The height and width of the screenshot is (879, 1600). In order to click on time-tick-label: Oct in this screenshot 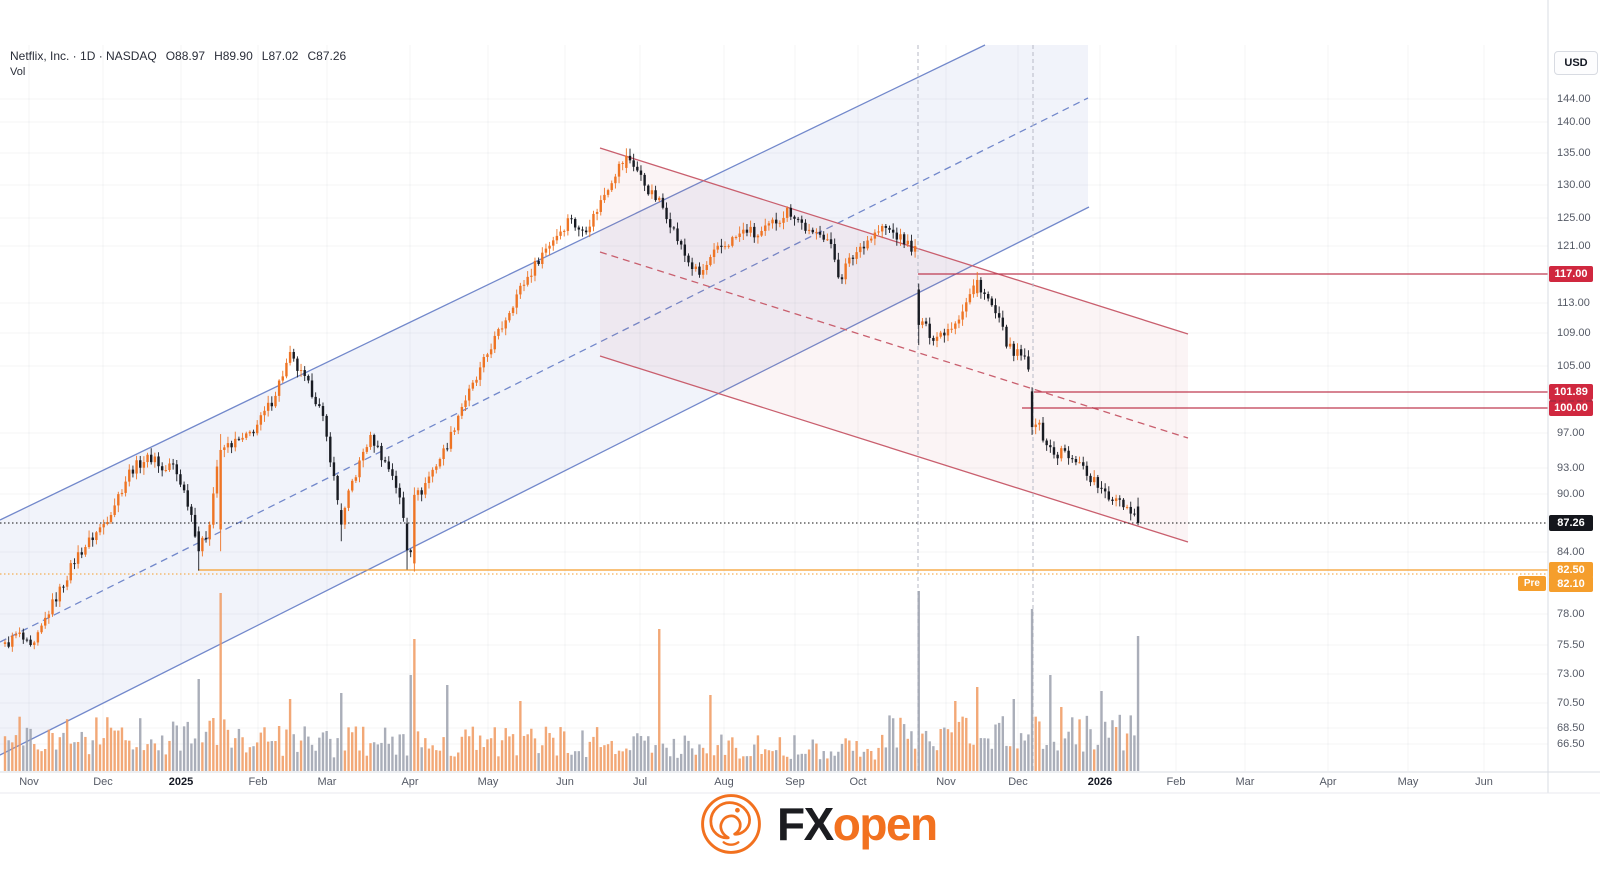, I will do `click(858, 782)`.